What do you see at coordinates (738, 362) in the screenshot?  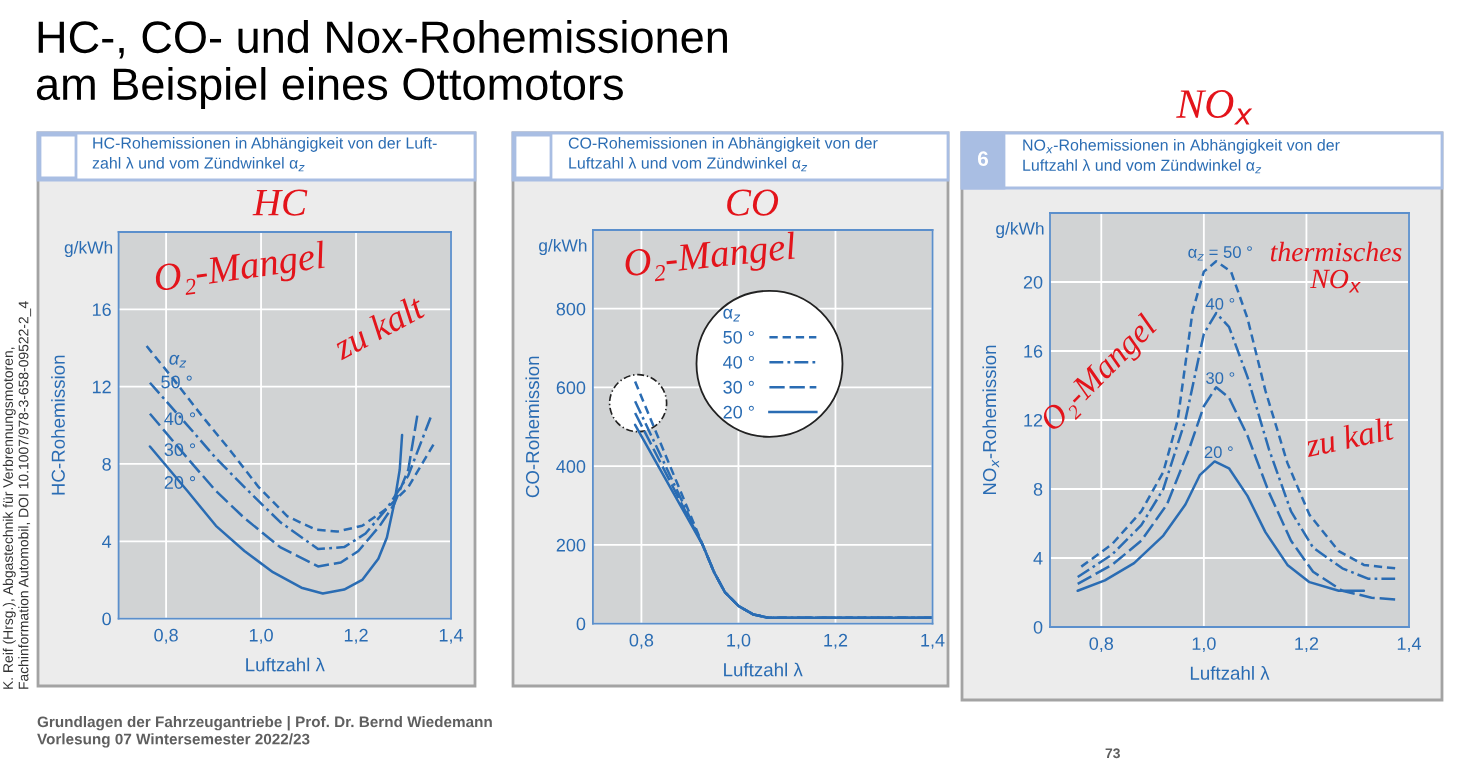 I see `legend-label: 40 °` at bounding box center [738, 362].